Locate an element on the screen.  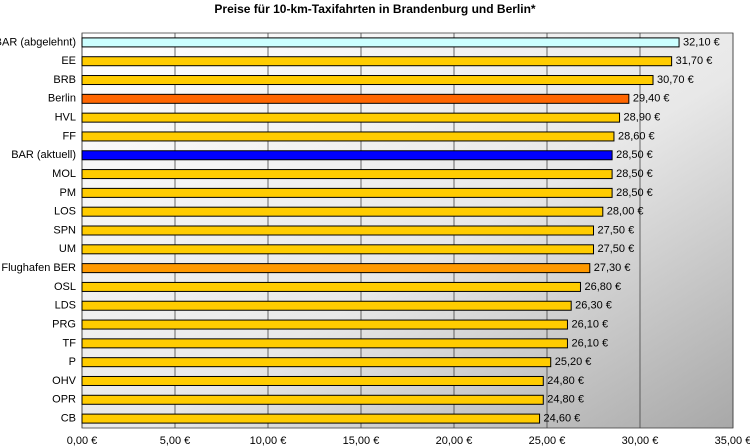
y-tick-label: PM is located at coordinates (68, 193).